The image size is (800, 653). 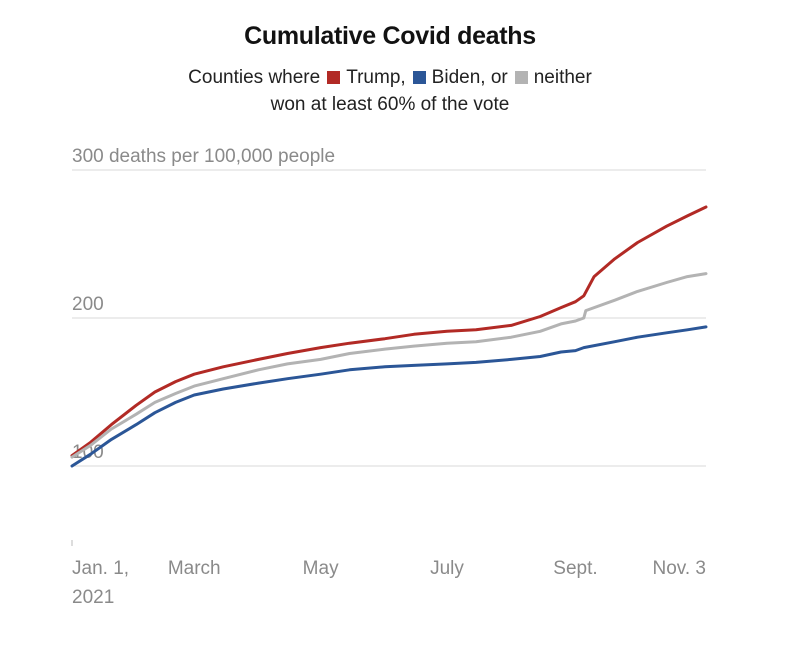 I want to click on legend-swatch-trump, so click(x=334, y=77).